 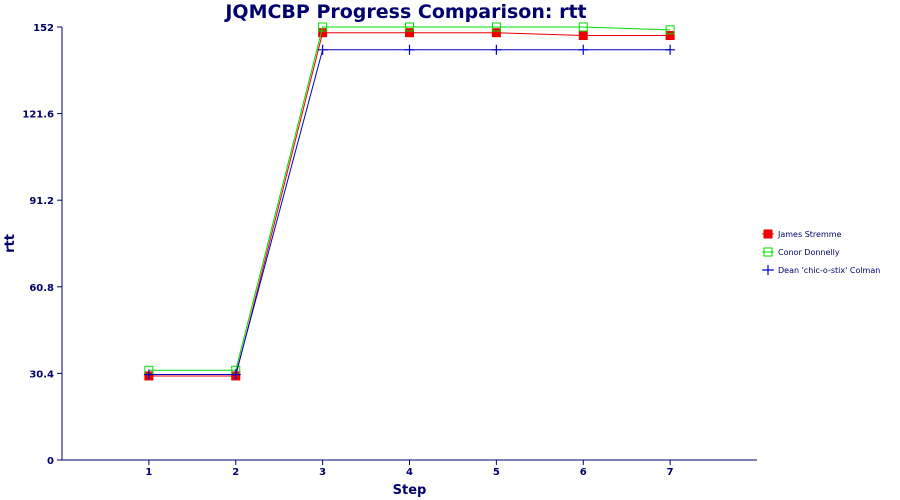 What do you see at coordinates (50, 461) in the screenshot?
I see `y-tick-label: 0` at bounding box center [50, 461].